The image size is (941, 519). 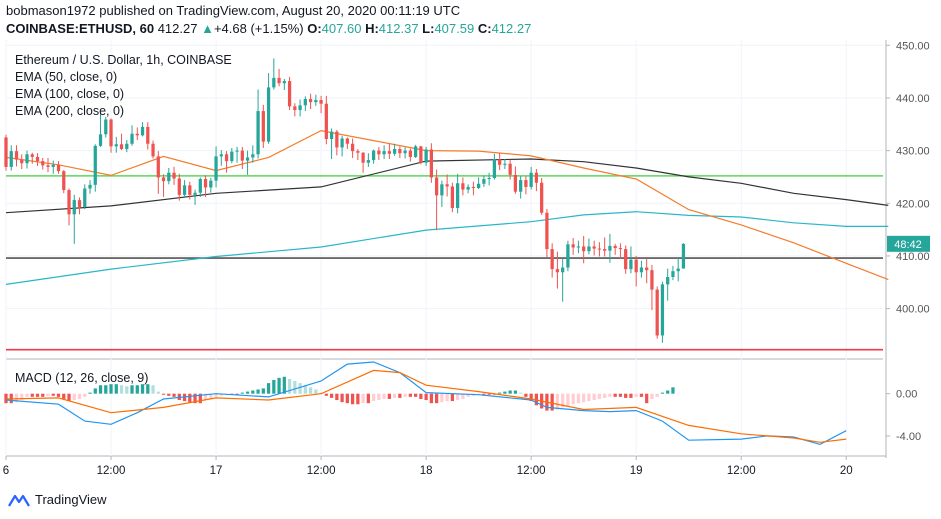 I want to click on low-value: 407.59, so click(x=454, y=28).